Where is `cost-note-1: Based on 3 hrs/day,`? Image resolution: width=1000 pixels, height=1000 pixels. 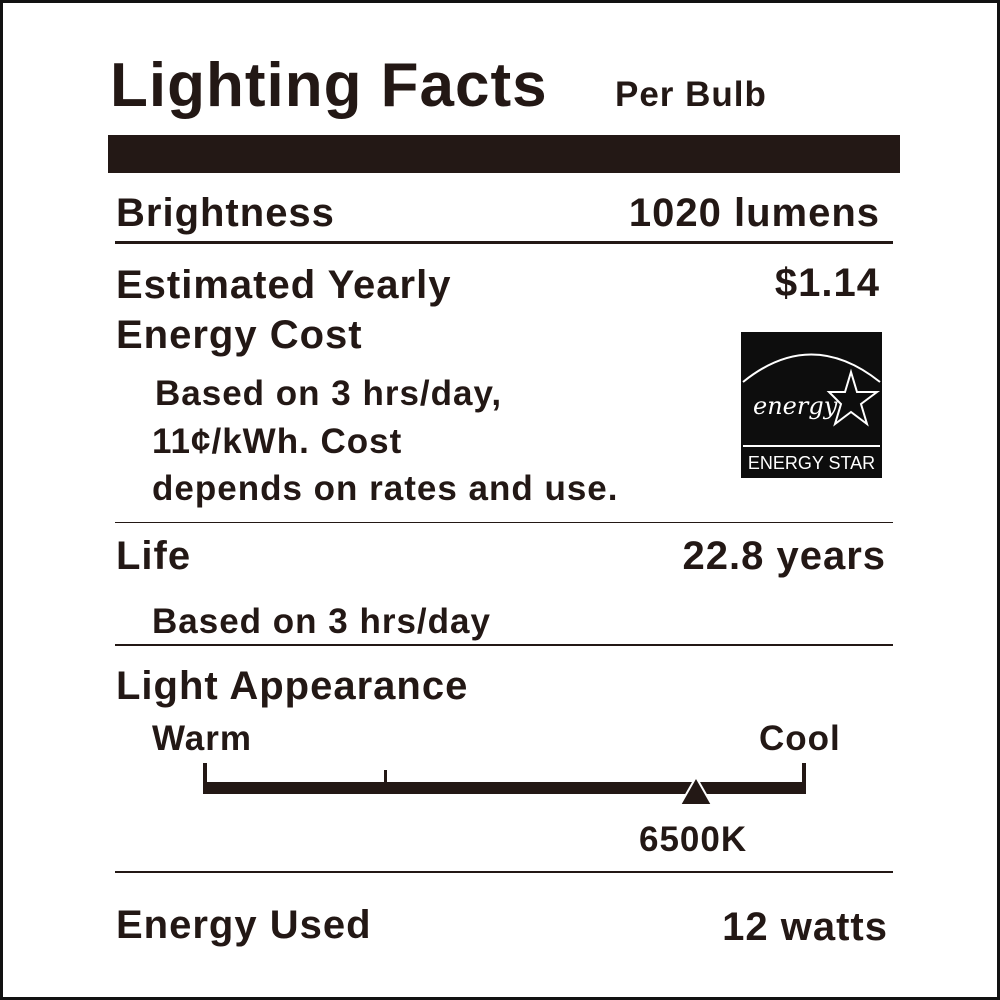 cost-note-1: Based on 3 hrs/day, is located at coordinates (329, 393).